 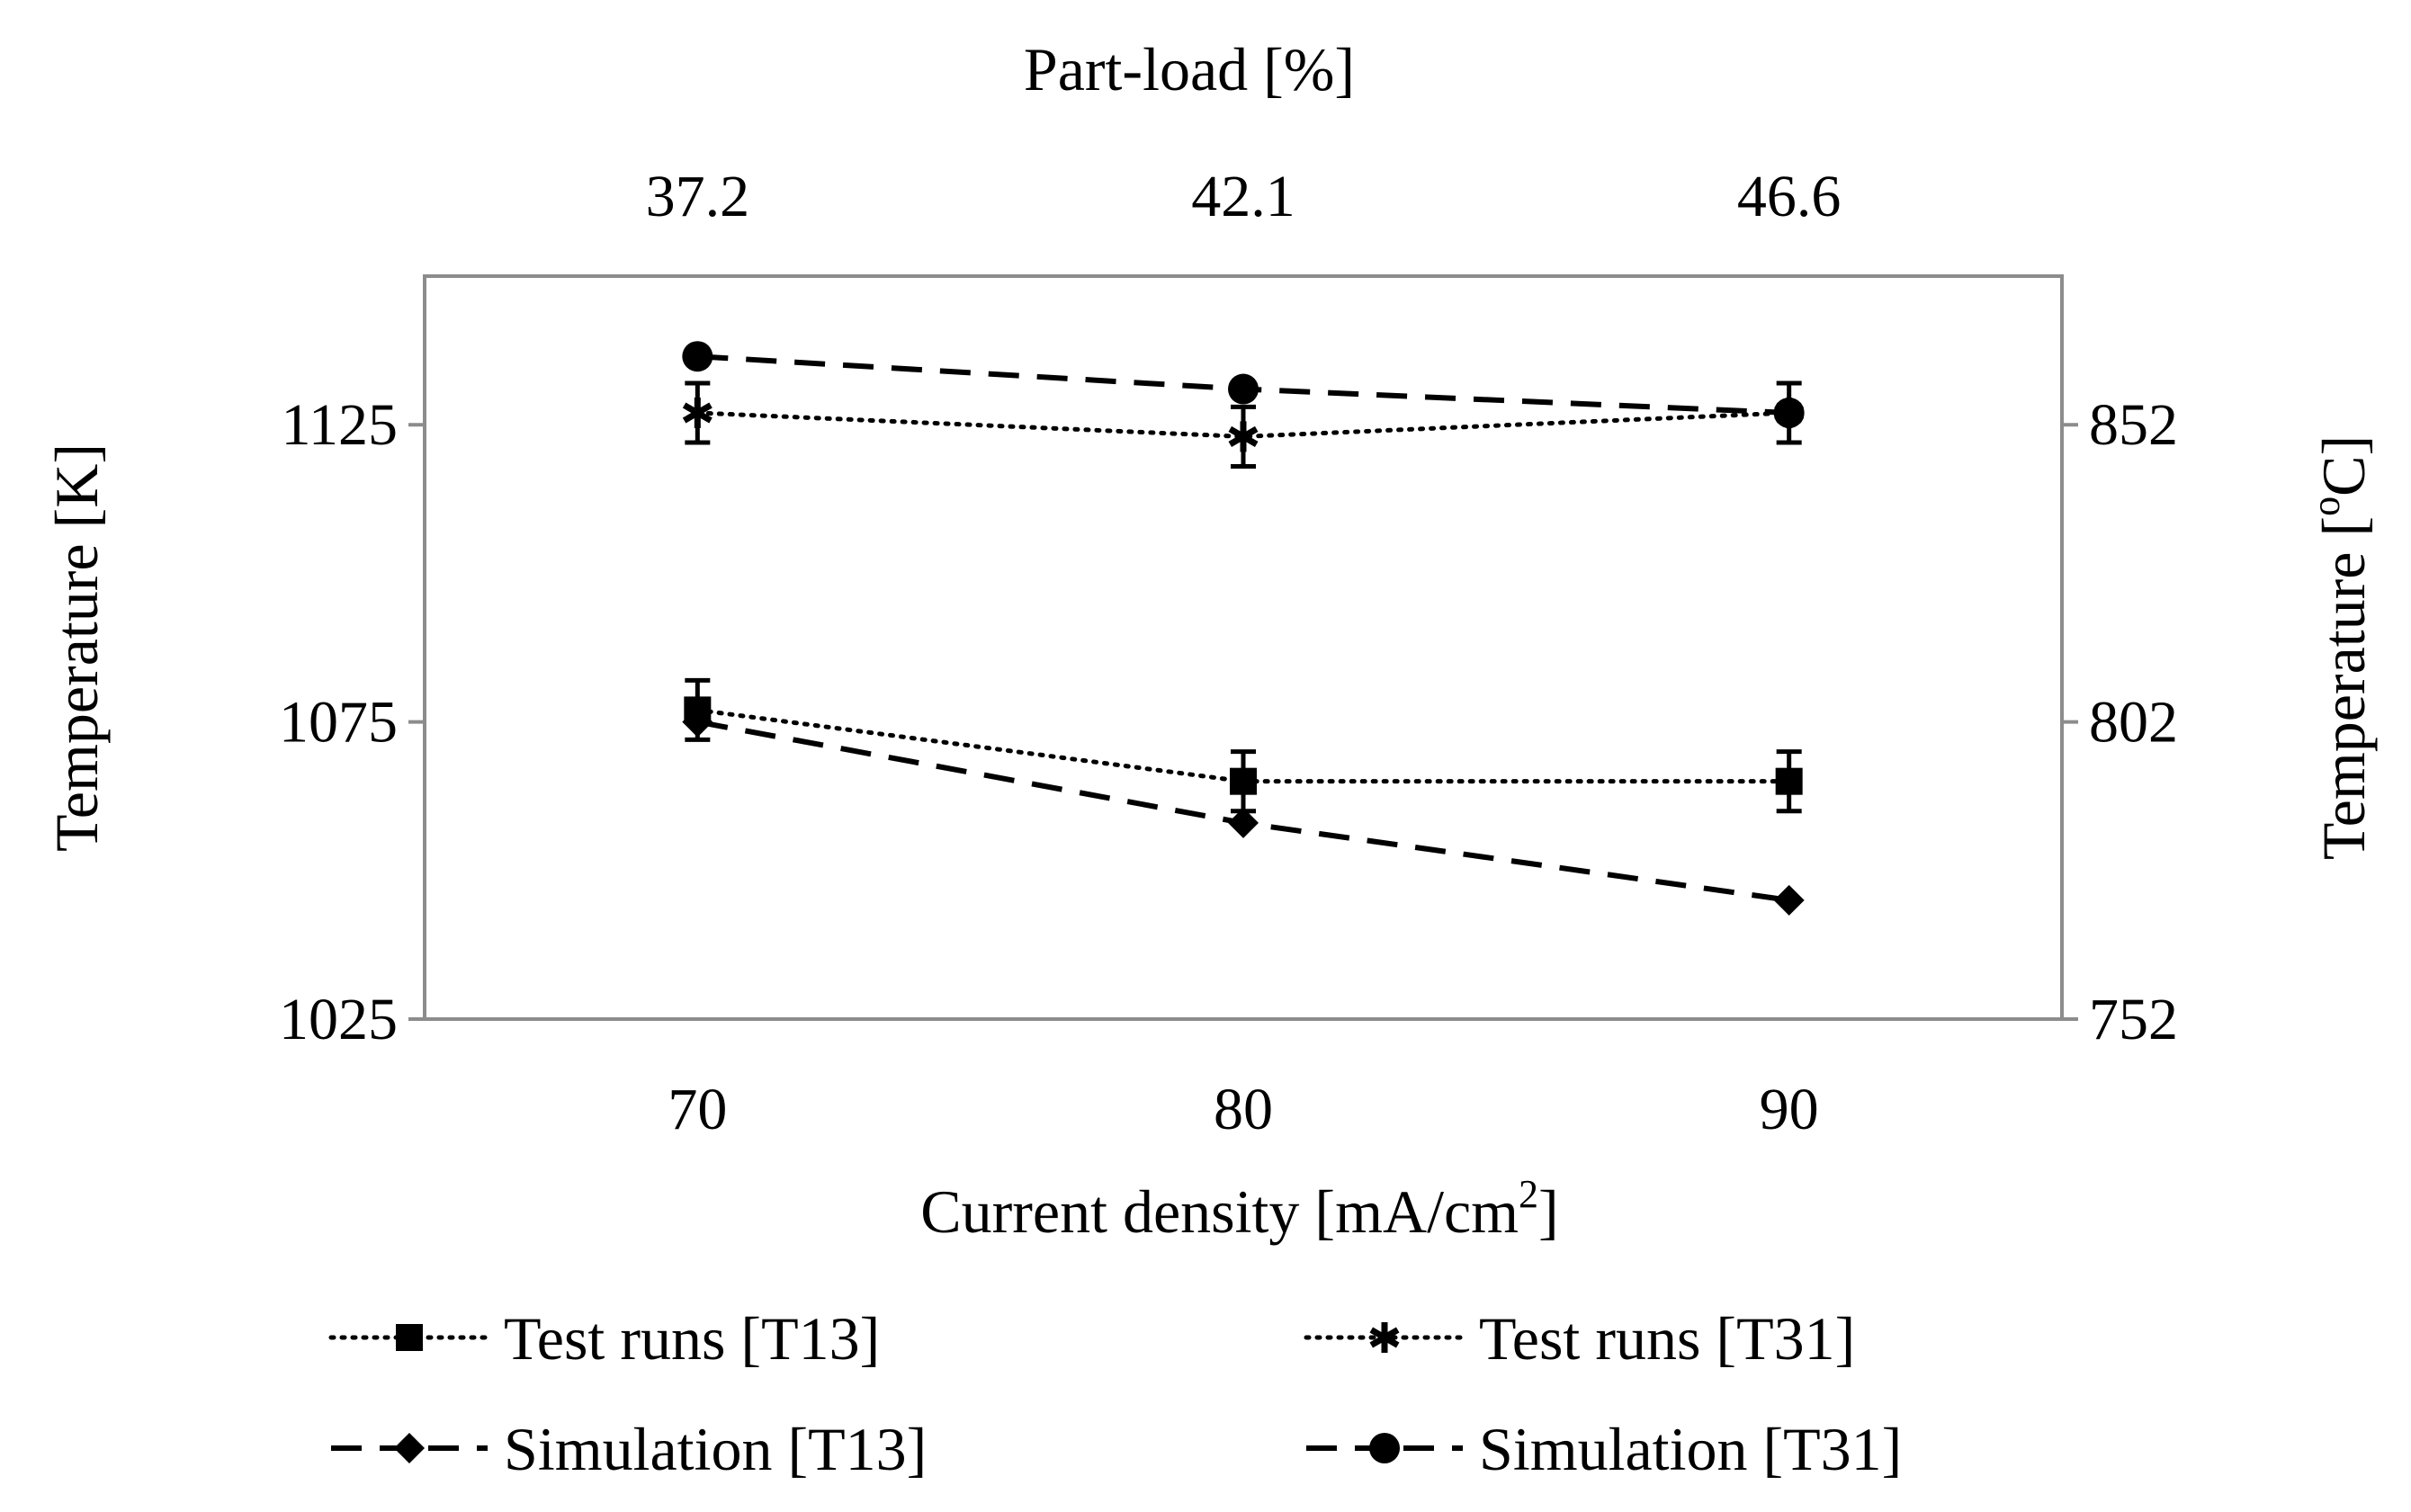 What do you see at coordinates (76, 647) in the screenshot?
I see `y-axis-title: Temperature [K]` at bounding box center [76, 647].